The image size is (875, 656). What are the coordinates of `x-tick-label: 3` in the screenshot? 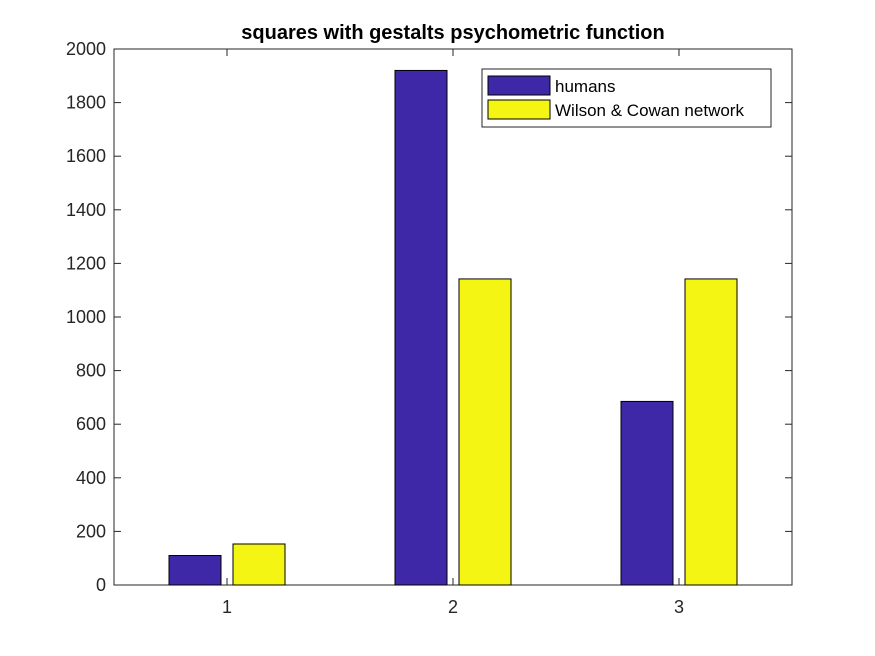 It's located at (679, 607).